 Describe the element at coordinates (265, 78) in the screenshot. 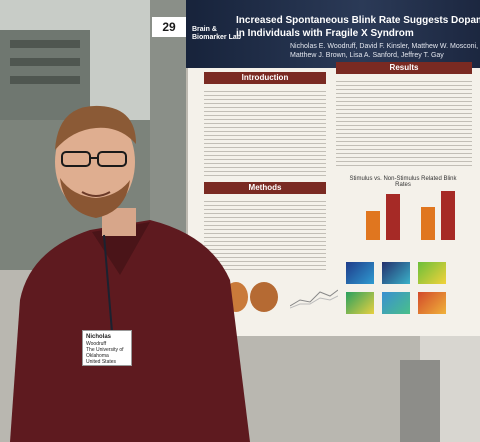

I see `section-introduction: Introduction` at that location.